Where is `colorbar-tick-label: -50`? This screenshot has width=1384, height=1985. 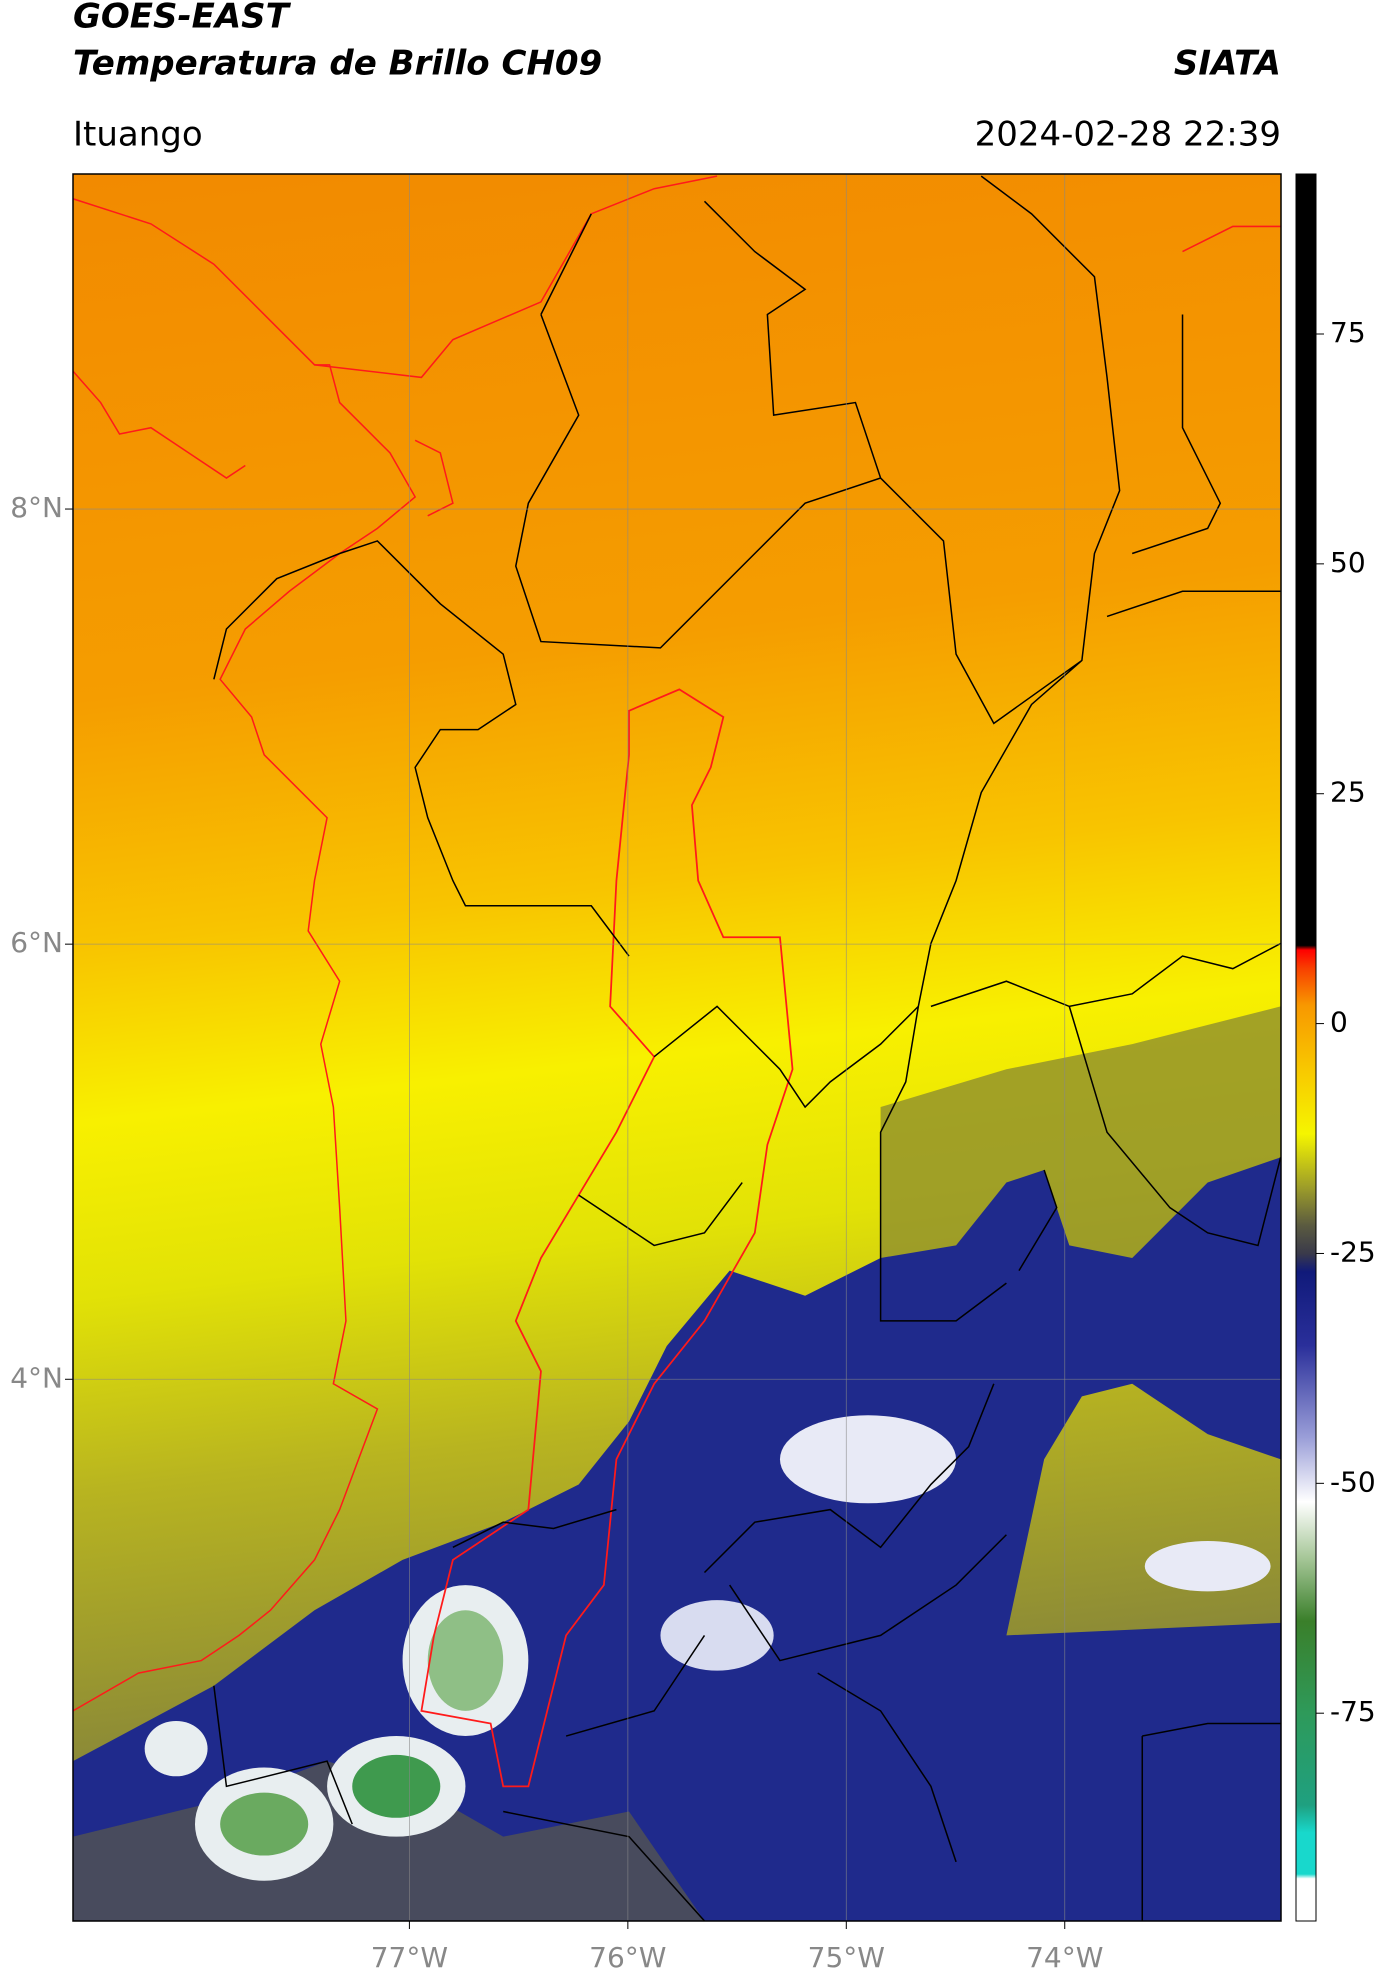 colorbar-tick-label: -50 is located at coordinates (1353, 1481).